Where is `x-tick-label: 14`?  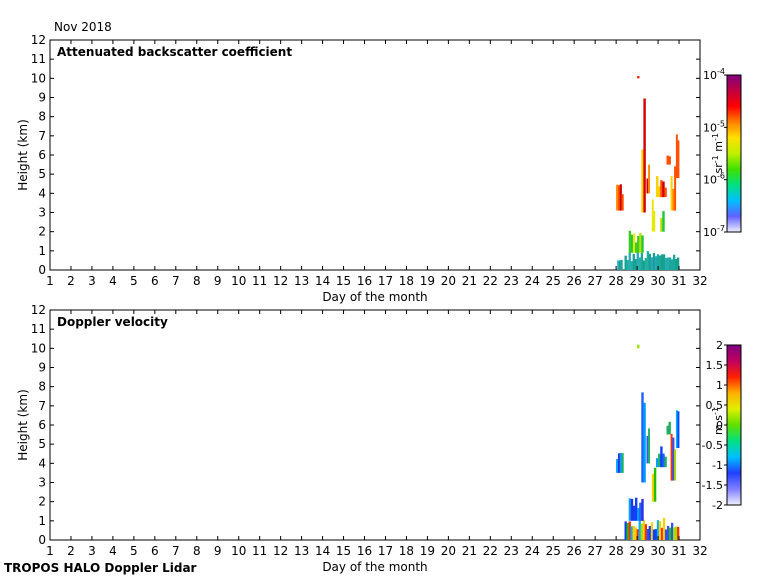
x-tick-label: 14 is located at coordinates (322, 551).